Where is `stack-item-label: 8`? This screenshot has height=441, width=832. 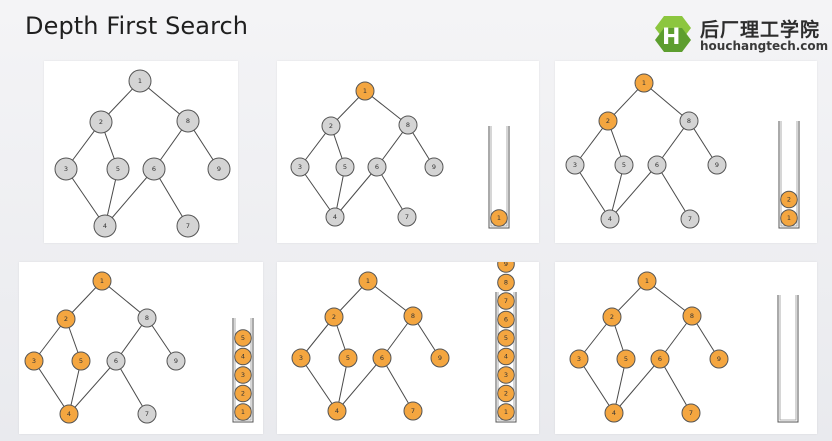
stack-item-label: 8 is located at coordinates (506, 283).